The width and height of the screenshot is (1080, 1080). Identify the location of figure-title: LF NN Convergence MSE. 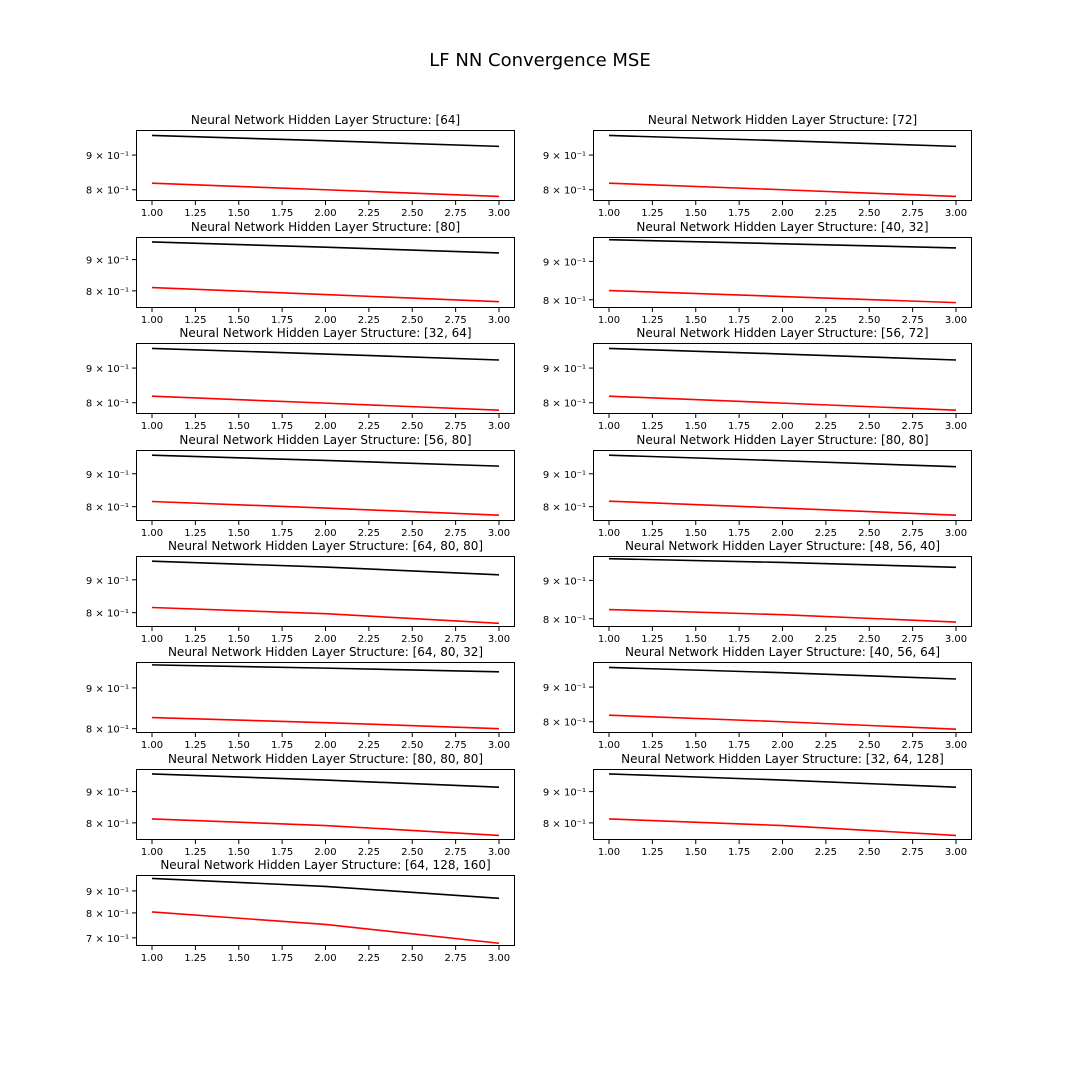
(540, 60).